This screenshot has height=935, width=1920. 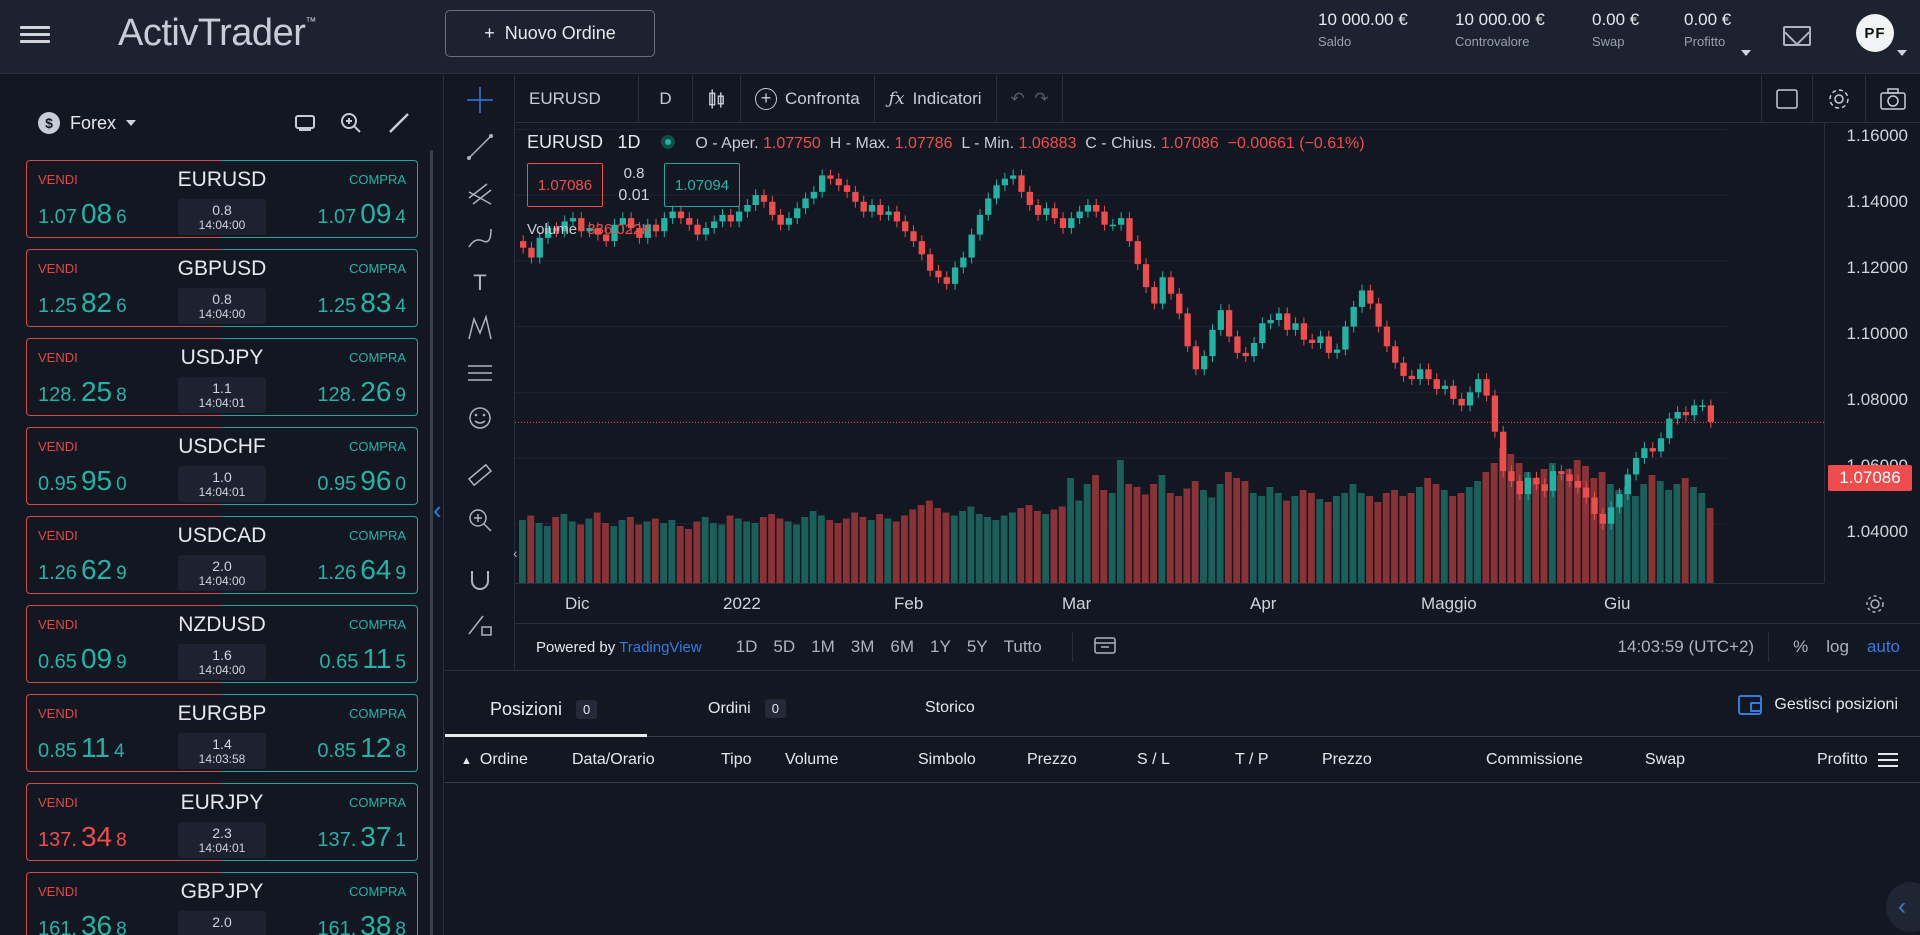 I want to click on pen-icon, so click(x=399, y=124).